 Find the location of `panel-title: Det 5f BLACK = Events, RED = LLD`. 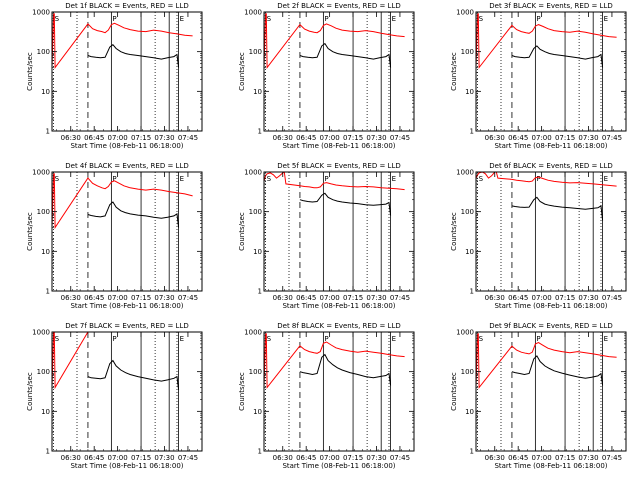

panel-title: Det 5f BLACK = Events, RED = LLD is located at coordinates (338, 166).